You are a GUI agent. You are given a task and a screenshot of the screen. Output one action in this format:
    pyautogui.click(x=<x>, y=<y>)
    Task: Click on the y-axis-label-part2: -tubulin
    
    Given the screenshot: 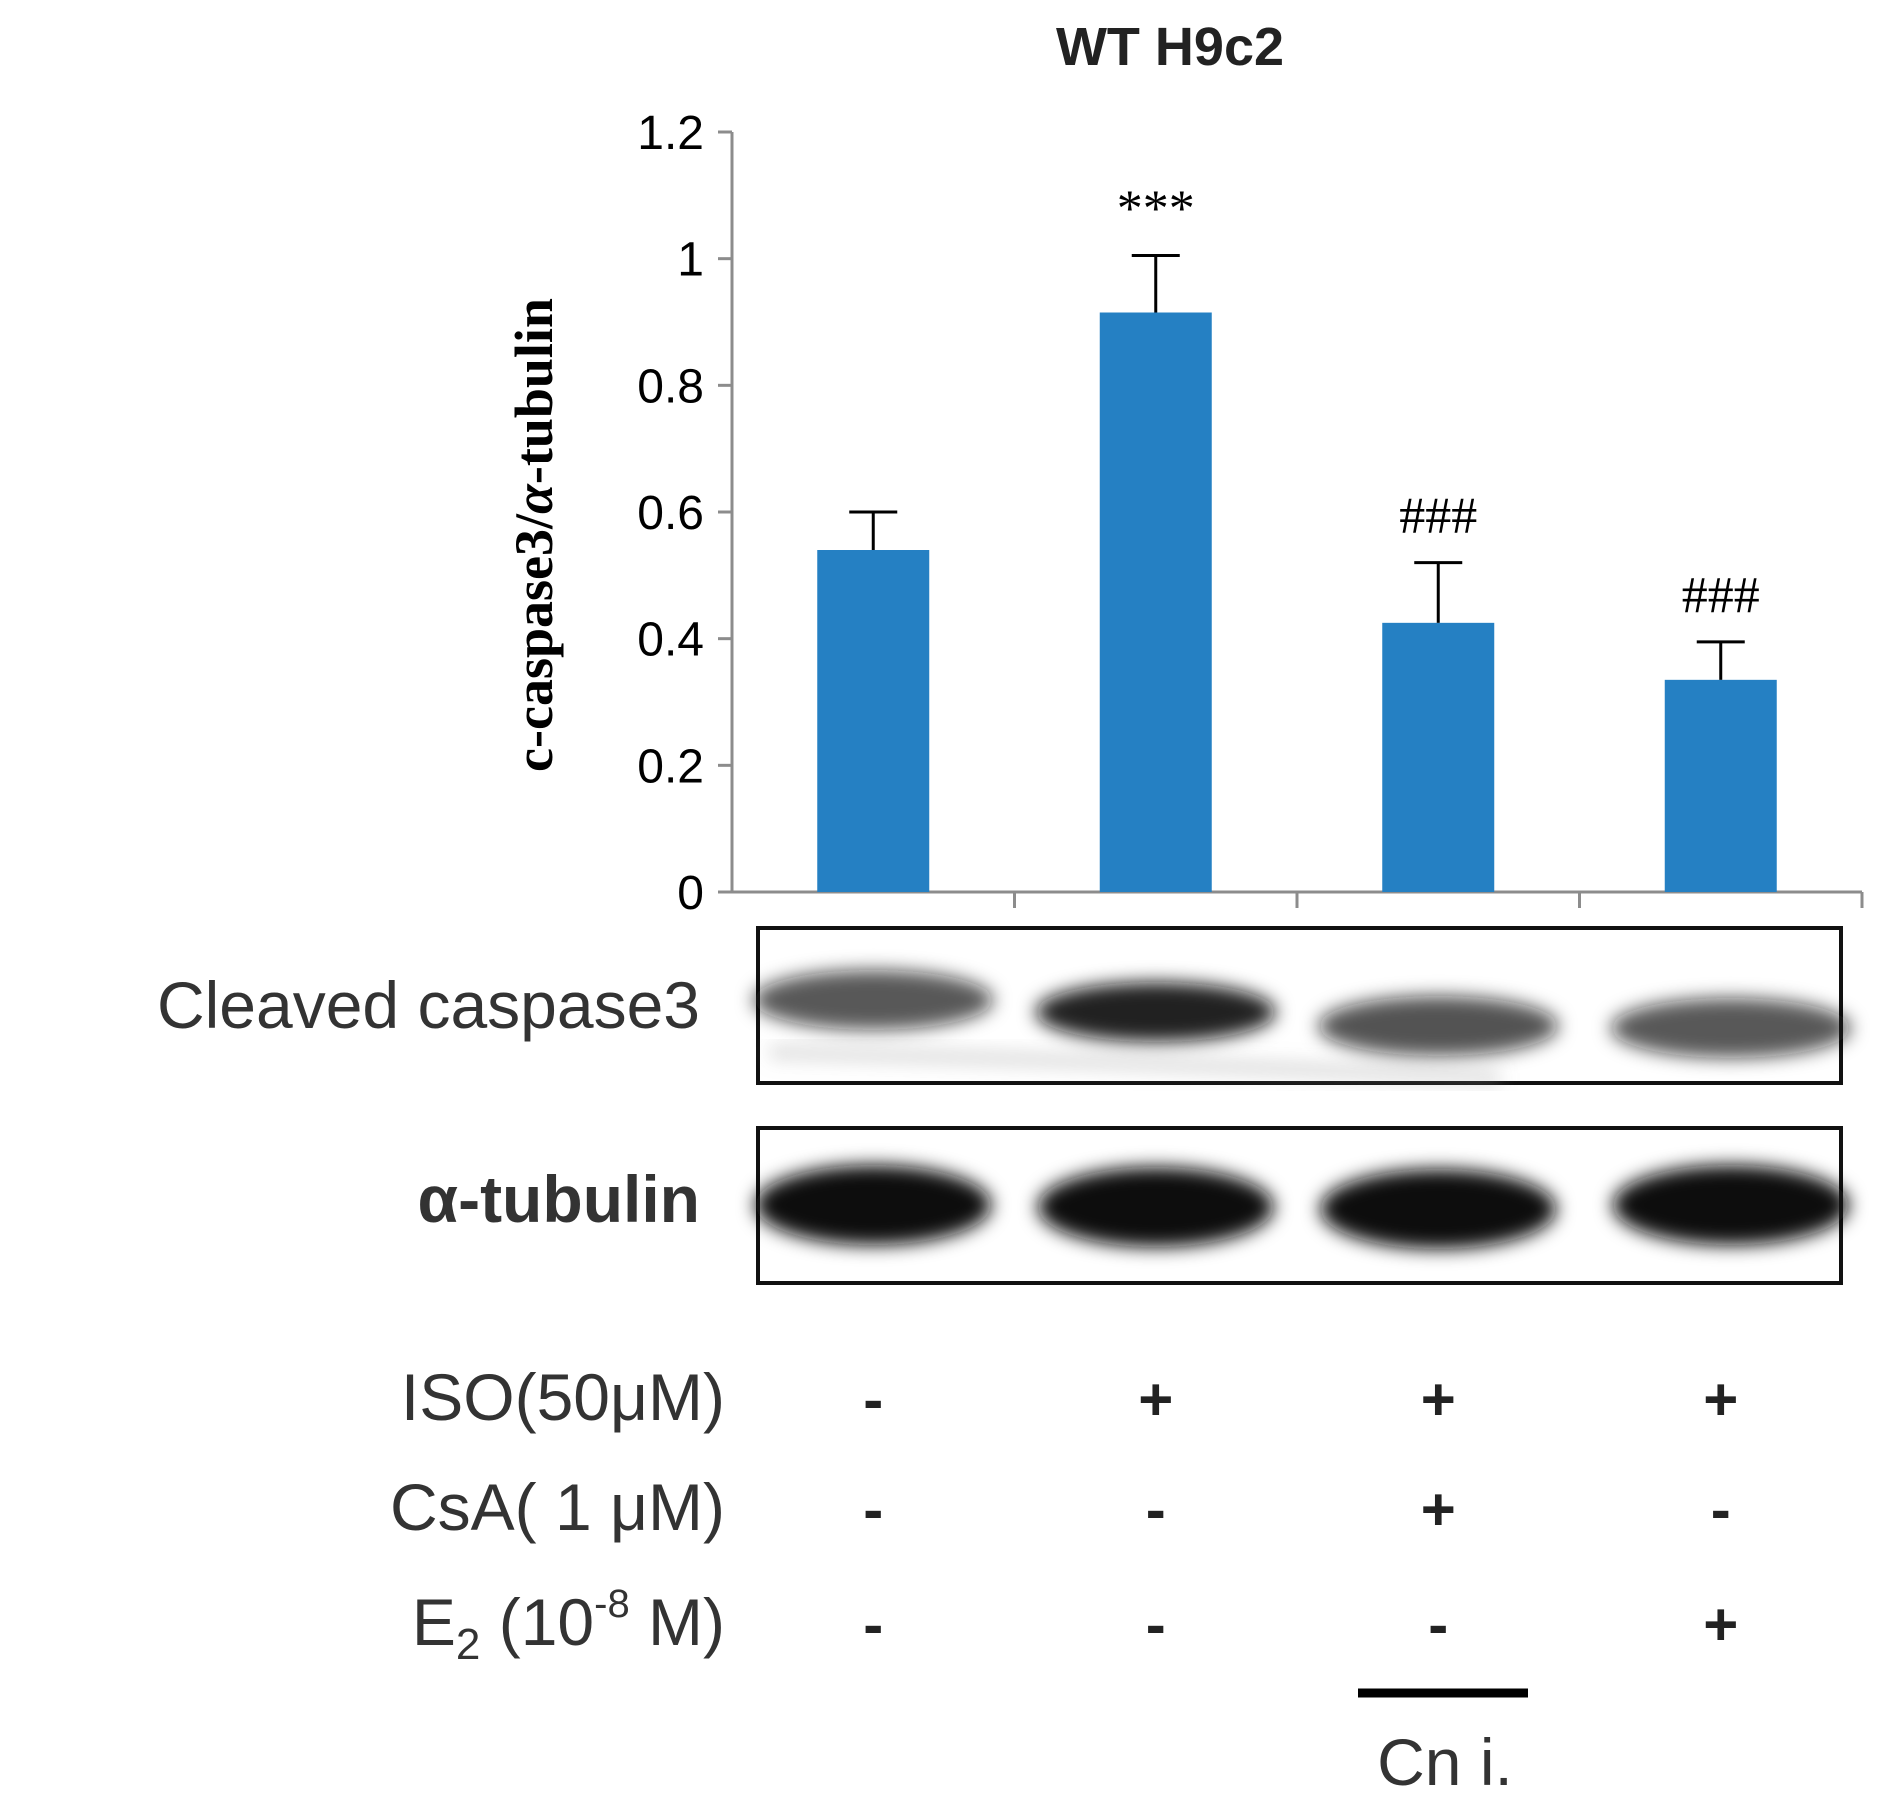 What is the action you would take?
    pyautogui.click(x=534, y=391)
    